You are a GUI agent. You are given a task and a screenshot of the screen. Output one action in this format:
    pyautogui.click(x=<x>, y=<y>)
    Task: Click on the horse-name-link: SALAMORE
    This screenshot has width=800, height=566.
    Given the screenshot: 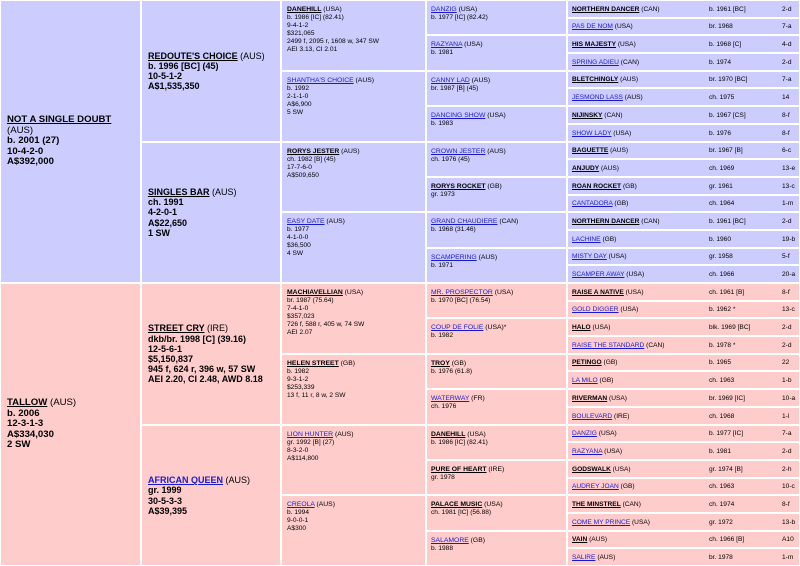 What is the action you would take?
    pyautogui.click(x=450, y=540)
    